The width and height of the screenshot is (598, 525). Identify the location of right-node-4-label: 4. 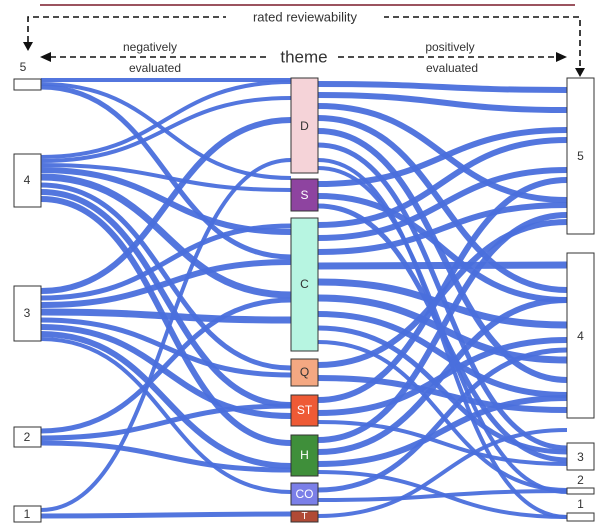
(580, 336).